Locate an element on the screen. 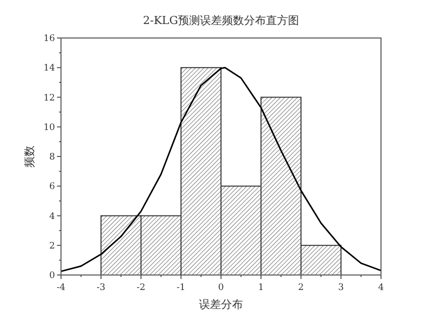  y-tick-label: 0 is located at coordinates (52, 276).